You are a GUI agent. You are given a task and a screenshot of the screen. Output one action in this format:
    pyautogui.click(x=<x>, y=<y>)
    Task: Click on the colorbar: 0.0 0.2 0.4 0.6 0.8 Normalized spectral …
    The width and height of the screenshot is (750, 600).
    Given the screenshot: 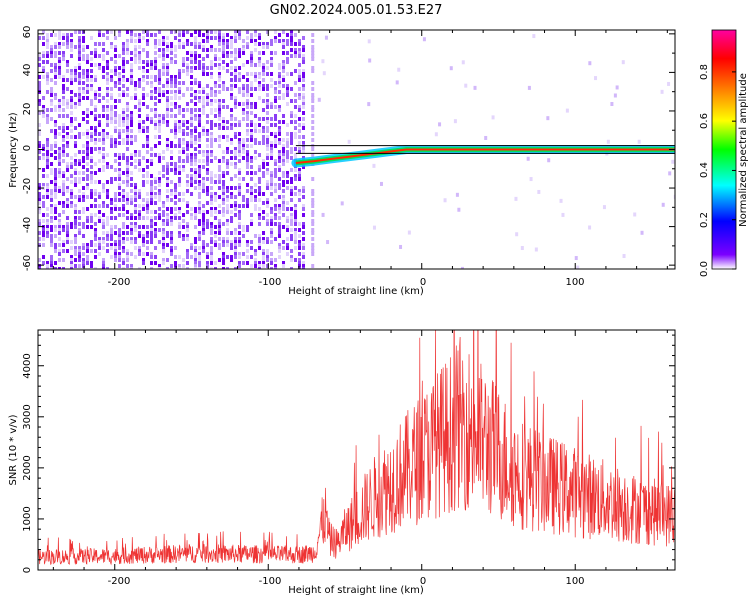 What is the action you would take?
    pyautogui.click(x=724, y=153)
    